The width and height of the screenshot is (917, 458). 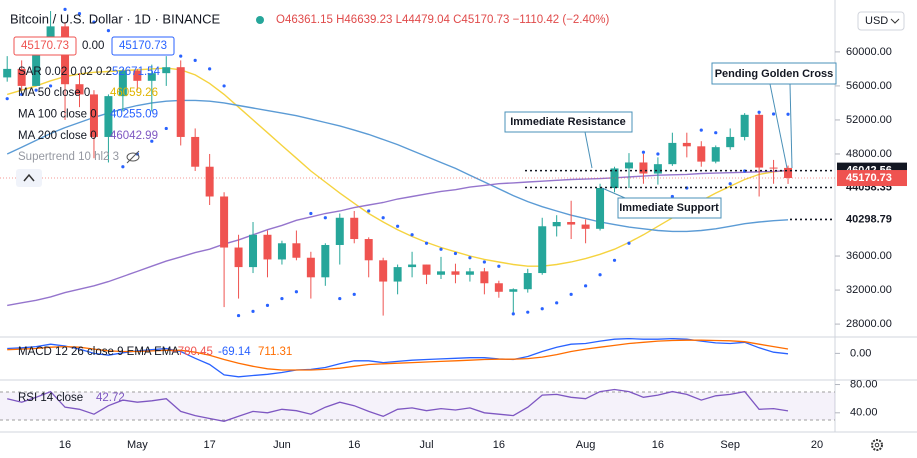 What do you see at coordinates (586, 445) in the screenshot?
I see `x-tick-label: Aug` at bounding box center [586, 445].